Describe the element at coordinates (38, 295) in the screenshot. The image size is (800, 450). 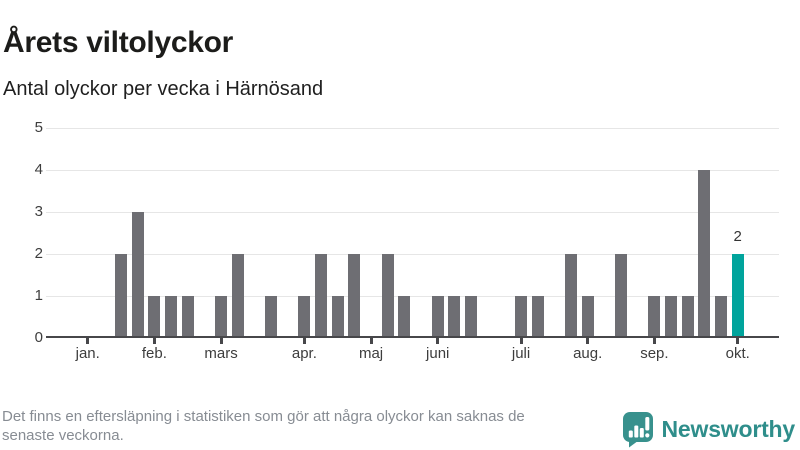
I see `y-tick-label: 1` at that location.